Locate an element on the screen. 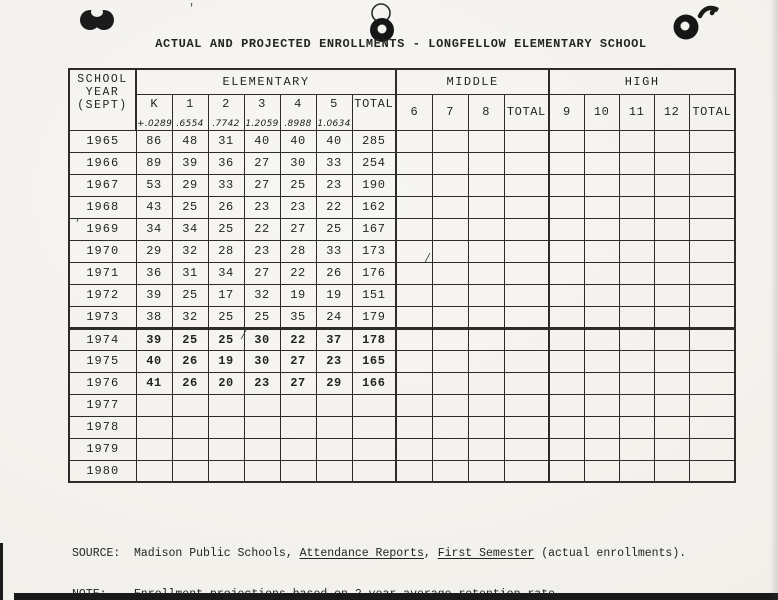 The image size is (778, 600). year-cell: 1977 is located at coordinates (102, 405).